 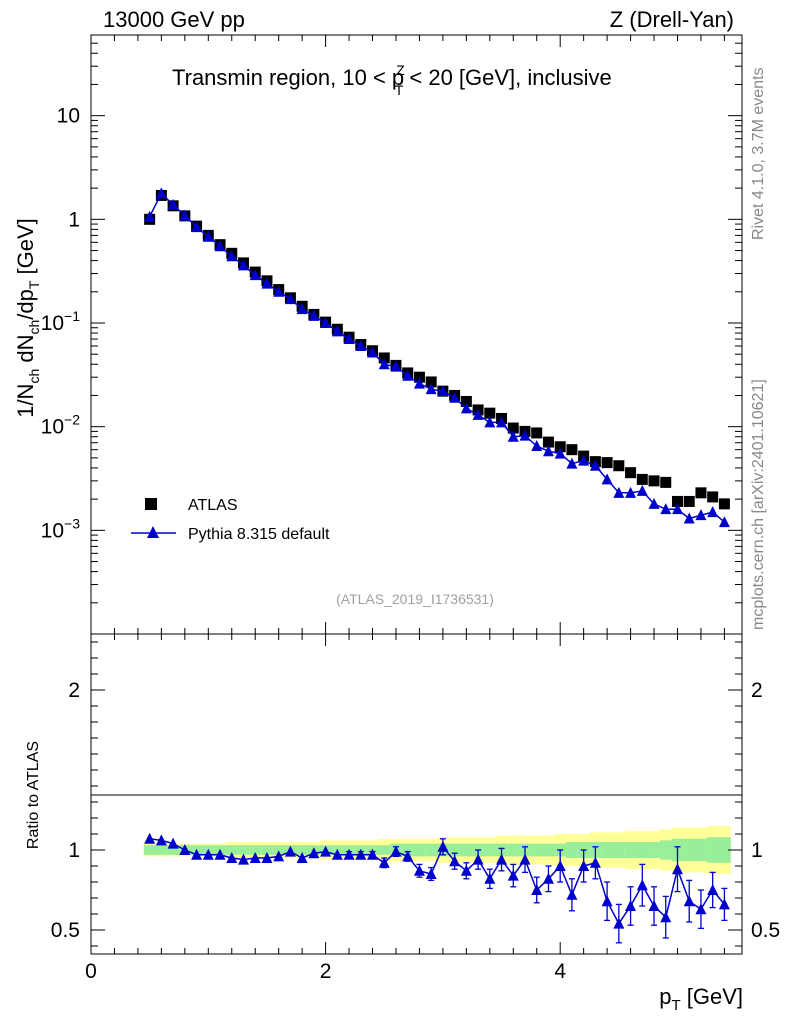 I want to click on rivet-label: Rivet 4.1.0, 3.7M events, so click(x=758, y=153).